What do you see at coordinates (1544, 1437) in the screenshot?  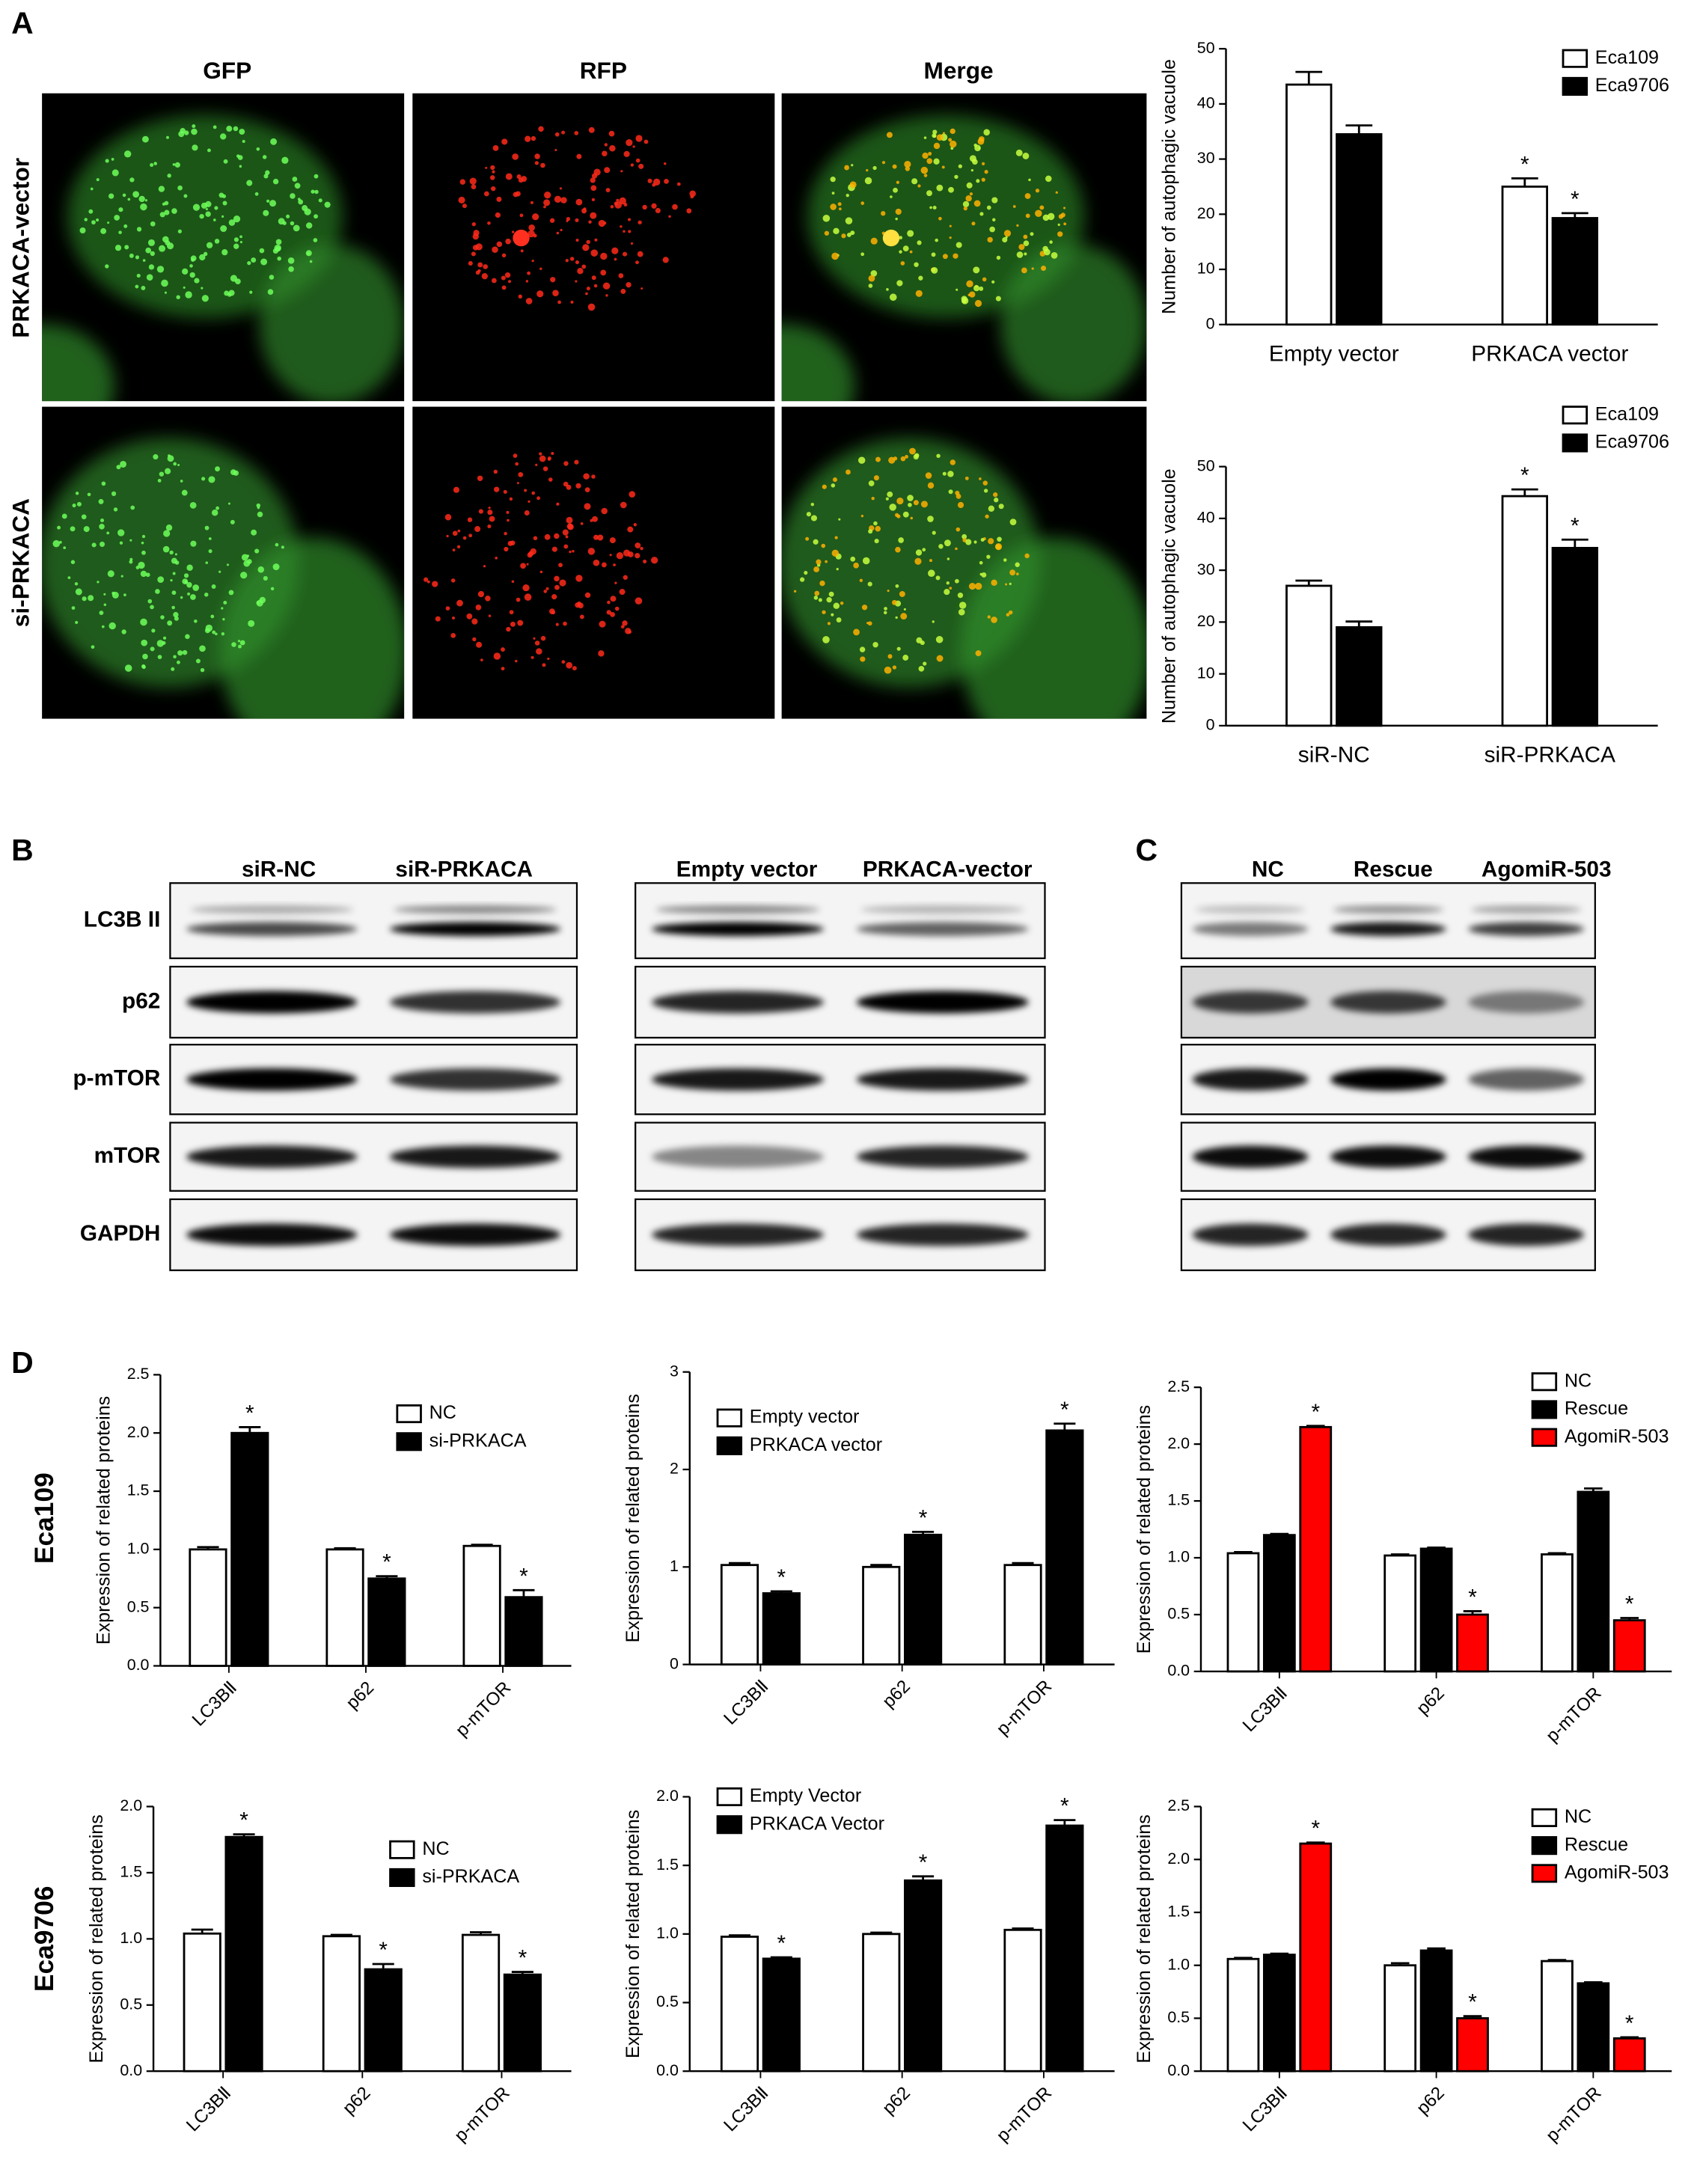 I see `legend-swatch` at bounding box center [1544, 1437].